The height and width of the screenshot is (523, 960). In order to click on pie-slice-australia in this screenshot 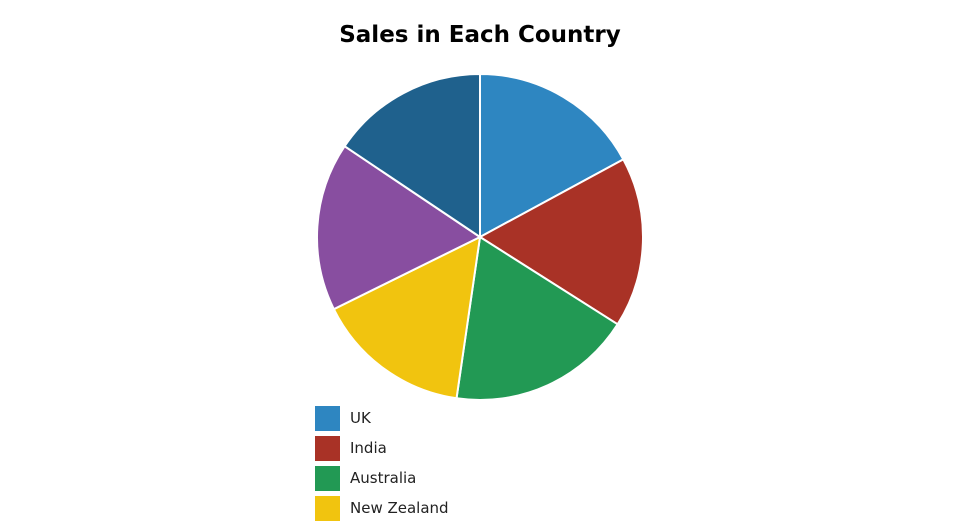, I will do `click(537, 318)`.